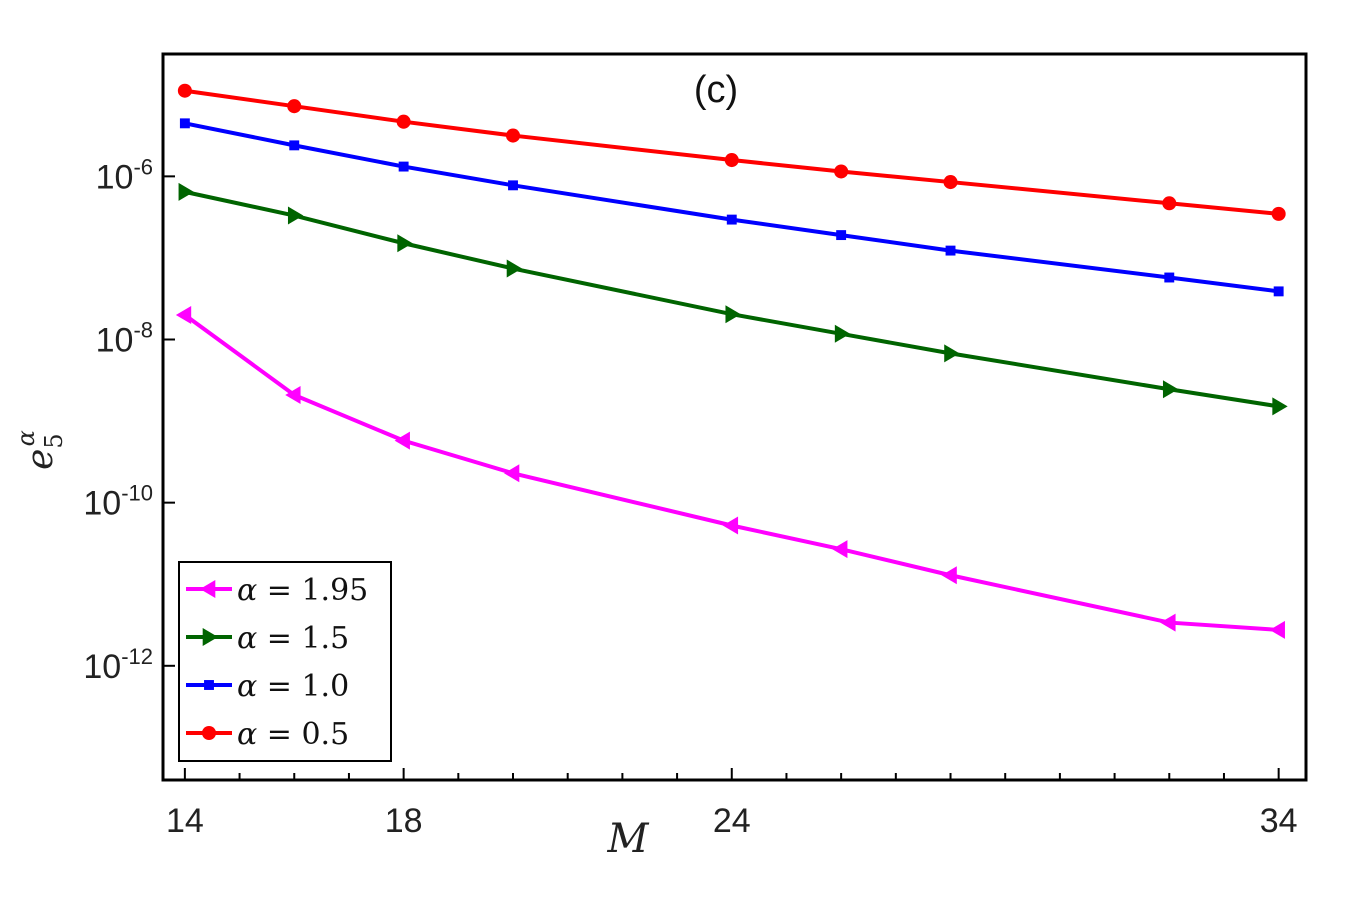 The height and width of the screenshot is (907, 1360). I want to click on legend-label: α = 1.0, so click(293, 686).